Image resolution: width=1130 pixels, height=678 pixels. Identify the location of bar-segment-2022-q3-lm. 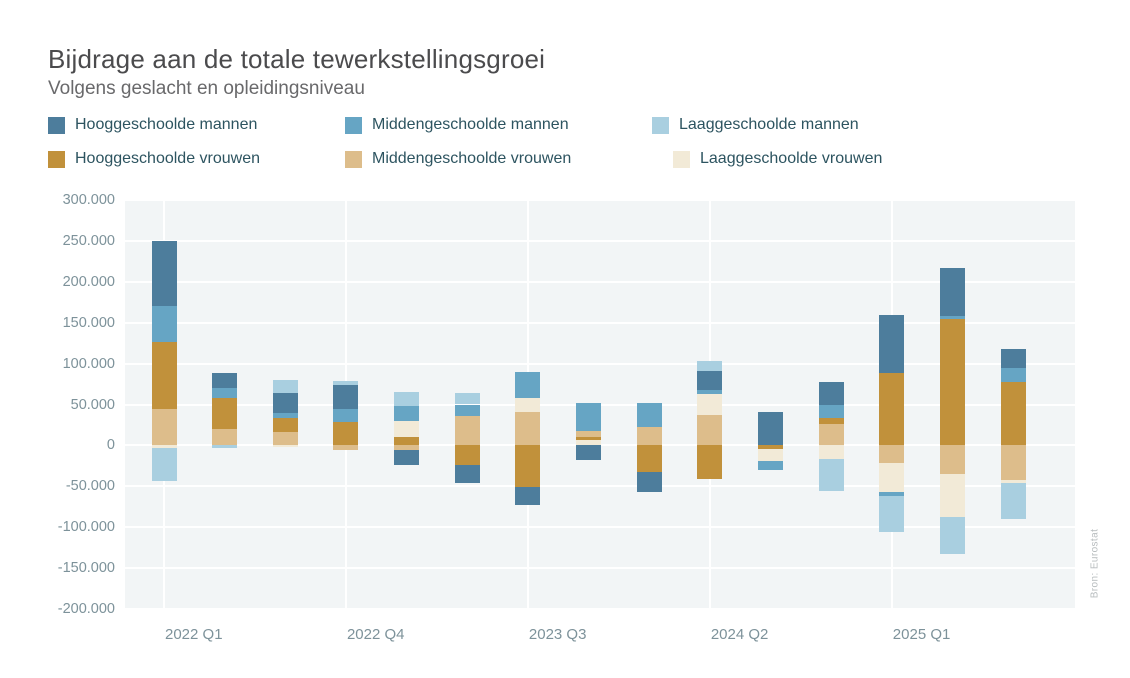
(285, 386).